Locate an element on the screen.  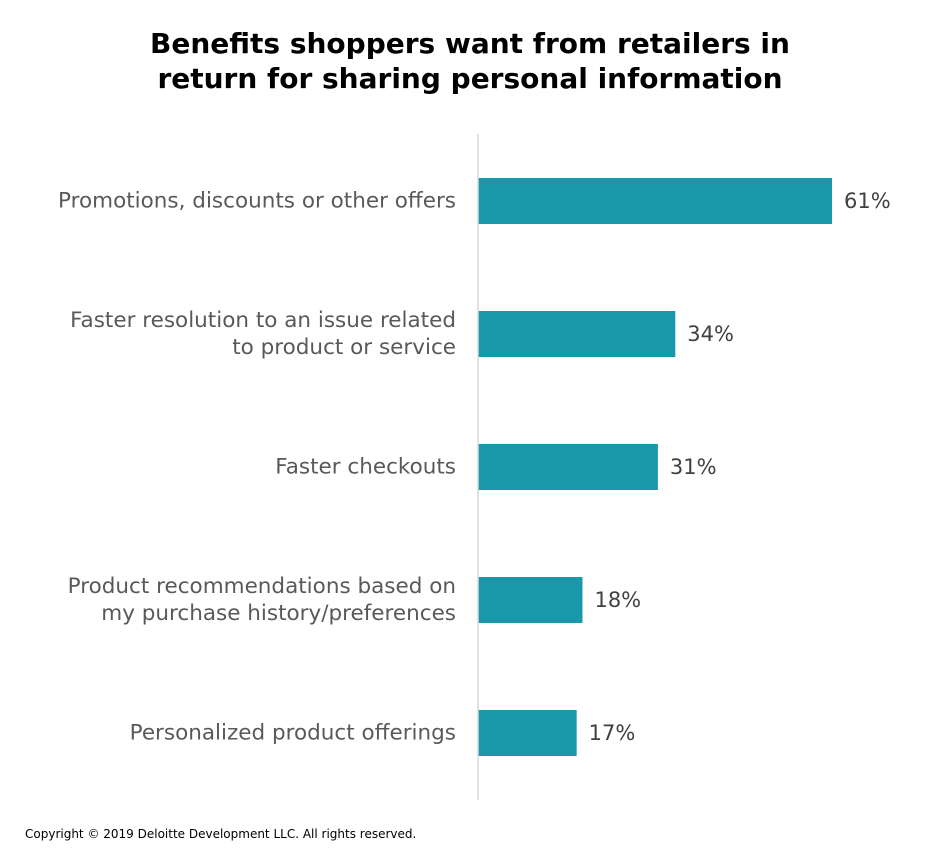
category-label-3: Faster checkouts is located at coordinates (365, 467).